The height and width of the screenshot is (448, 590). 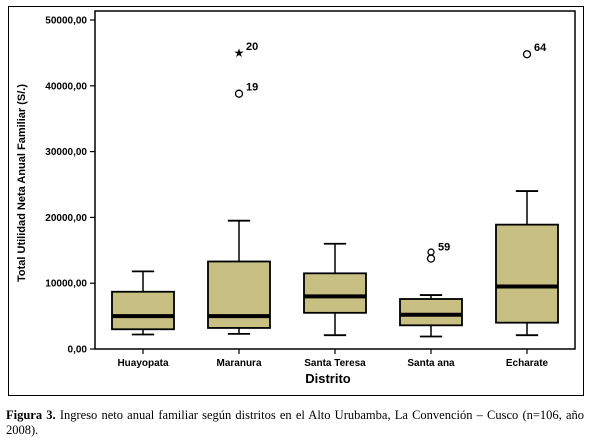 I want to click on outlier-point: 19, so click(x=246, y=90).